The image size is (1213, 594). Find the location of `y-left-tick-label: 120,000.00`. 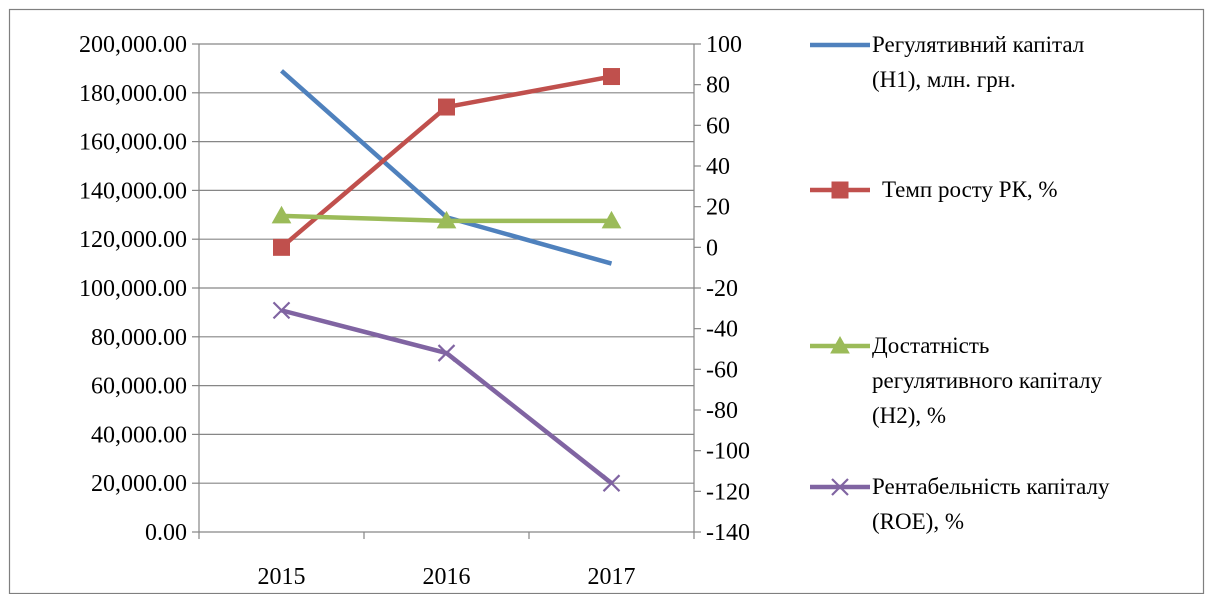

y-left-tick-label: 120,000.00 is located at coordinates (133, 240).